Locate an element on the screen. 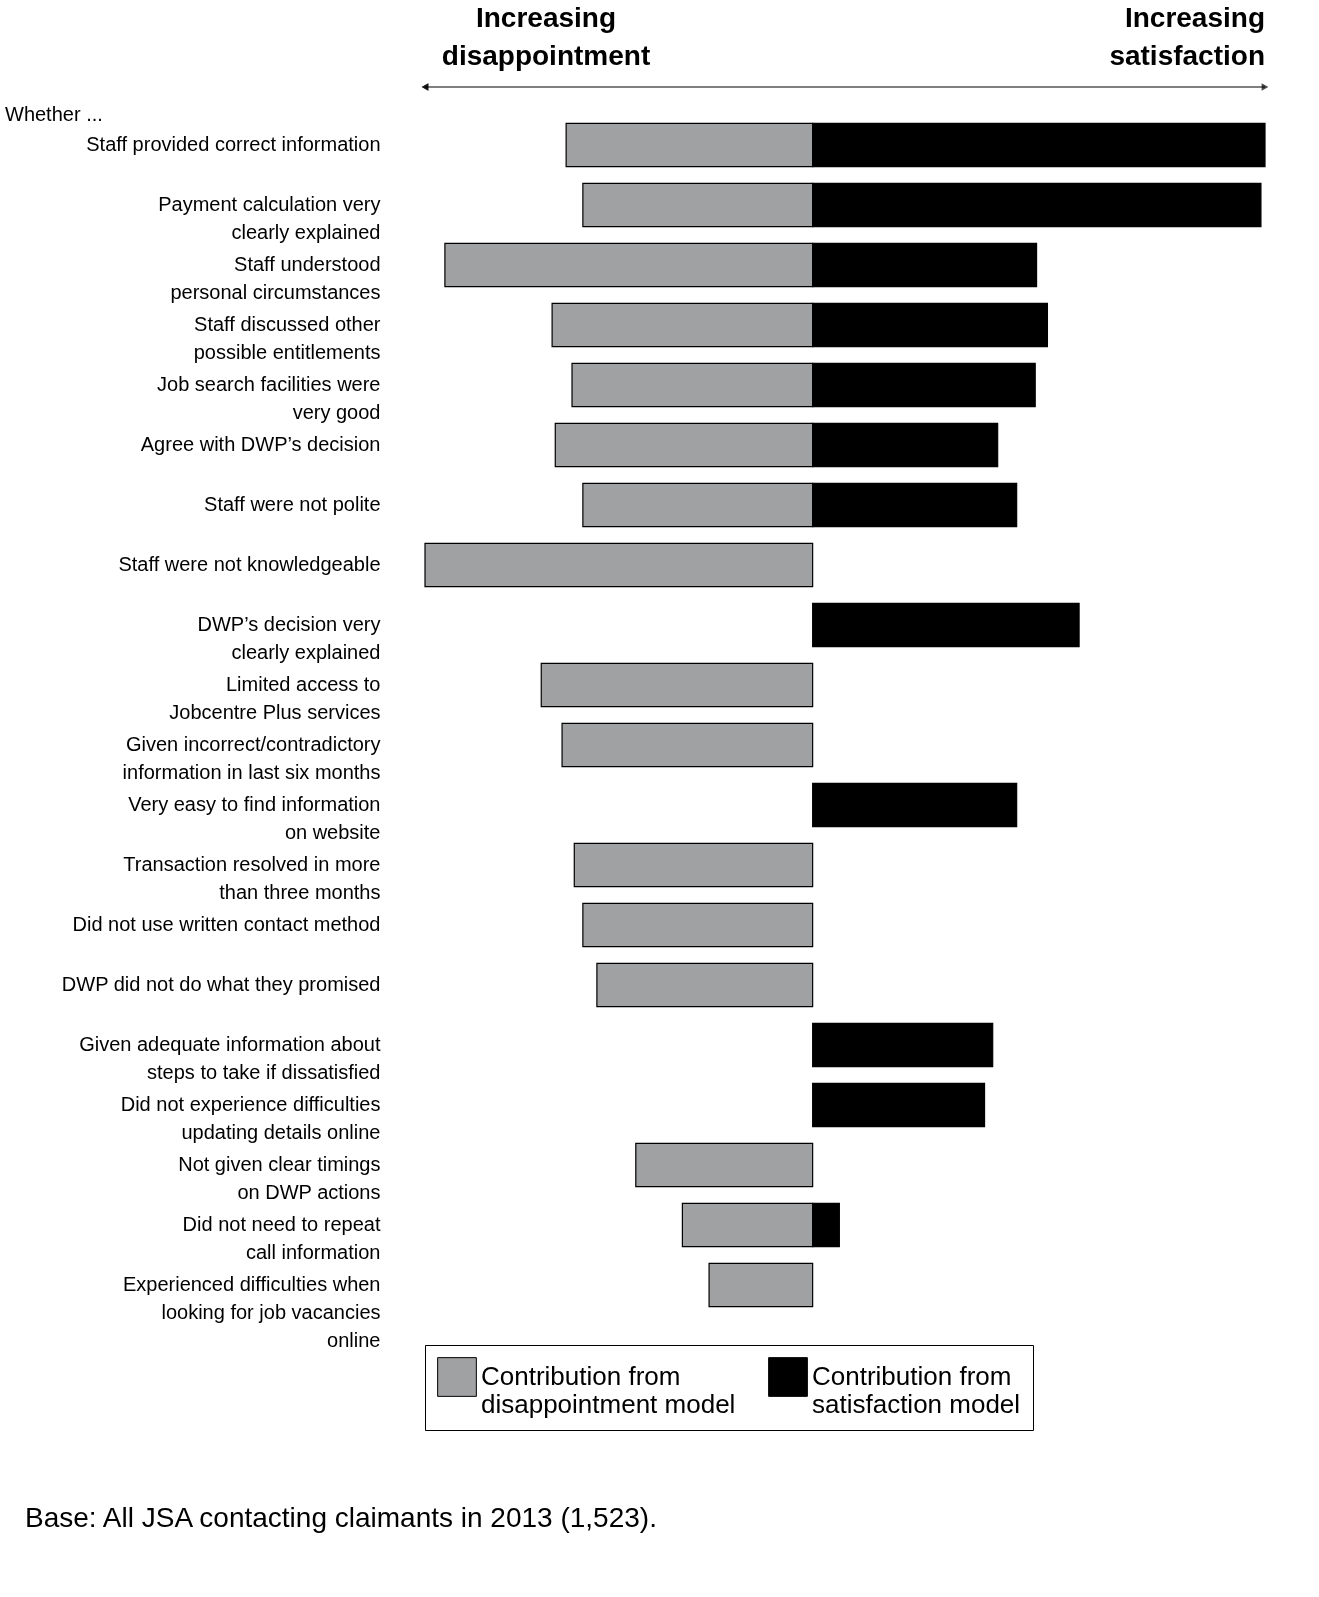  y-tick-label: Job search facilities were very good is located at coordinates (269, 398).